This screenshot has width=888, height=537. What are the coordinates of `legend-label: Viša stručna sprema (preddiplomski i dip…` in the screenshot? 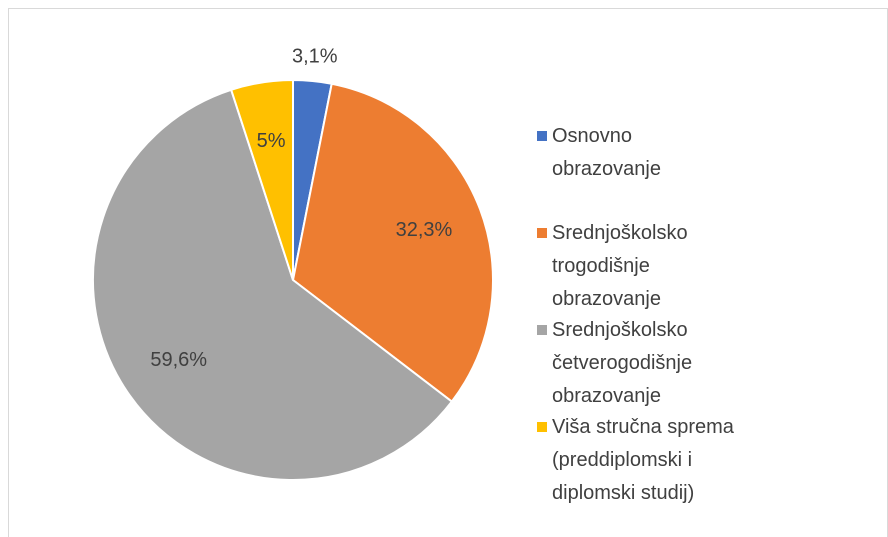 It's located at (643, 460).